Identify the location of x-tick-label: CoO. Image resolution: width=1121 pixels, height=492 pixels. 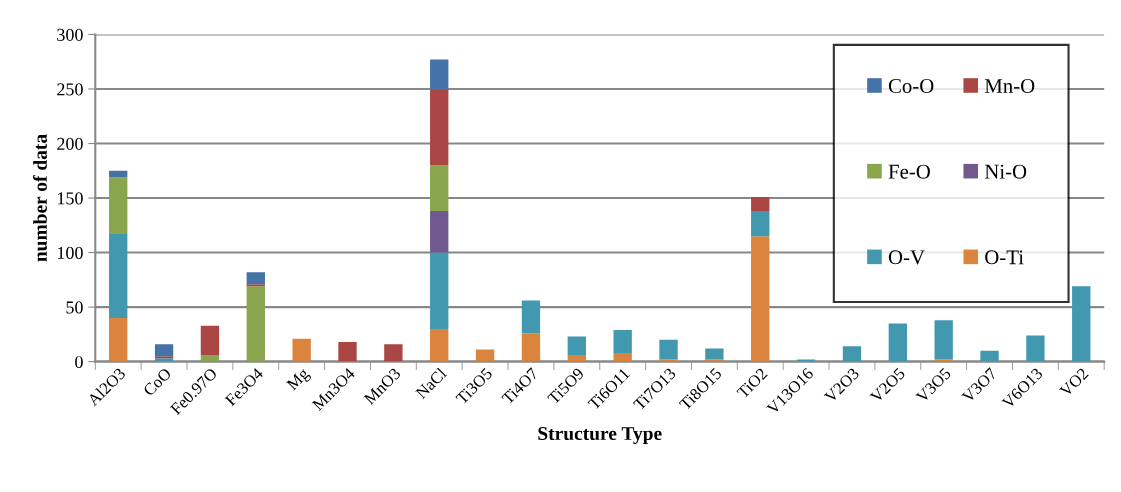
(157, 382).